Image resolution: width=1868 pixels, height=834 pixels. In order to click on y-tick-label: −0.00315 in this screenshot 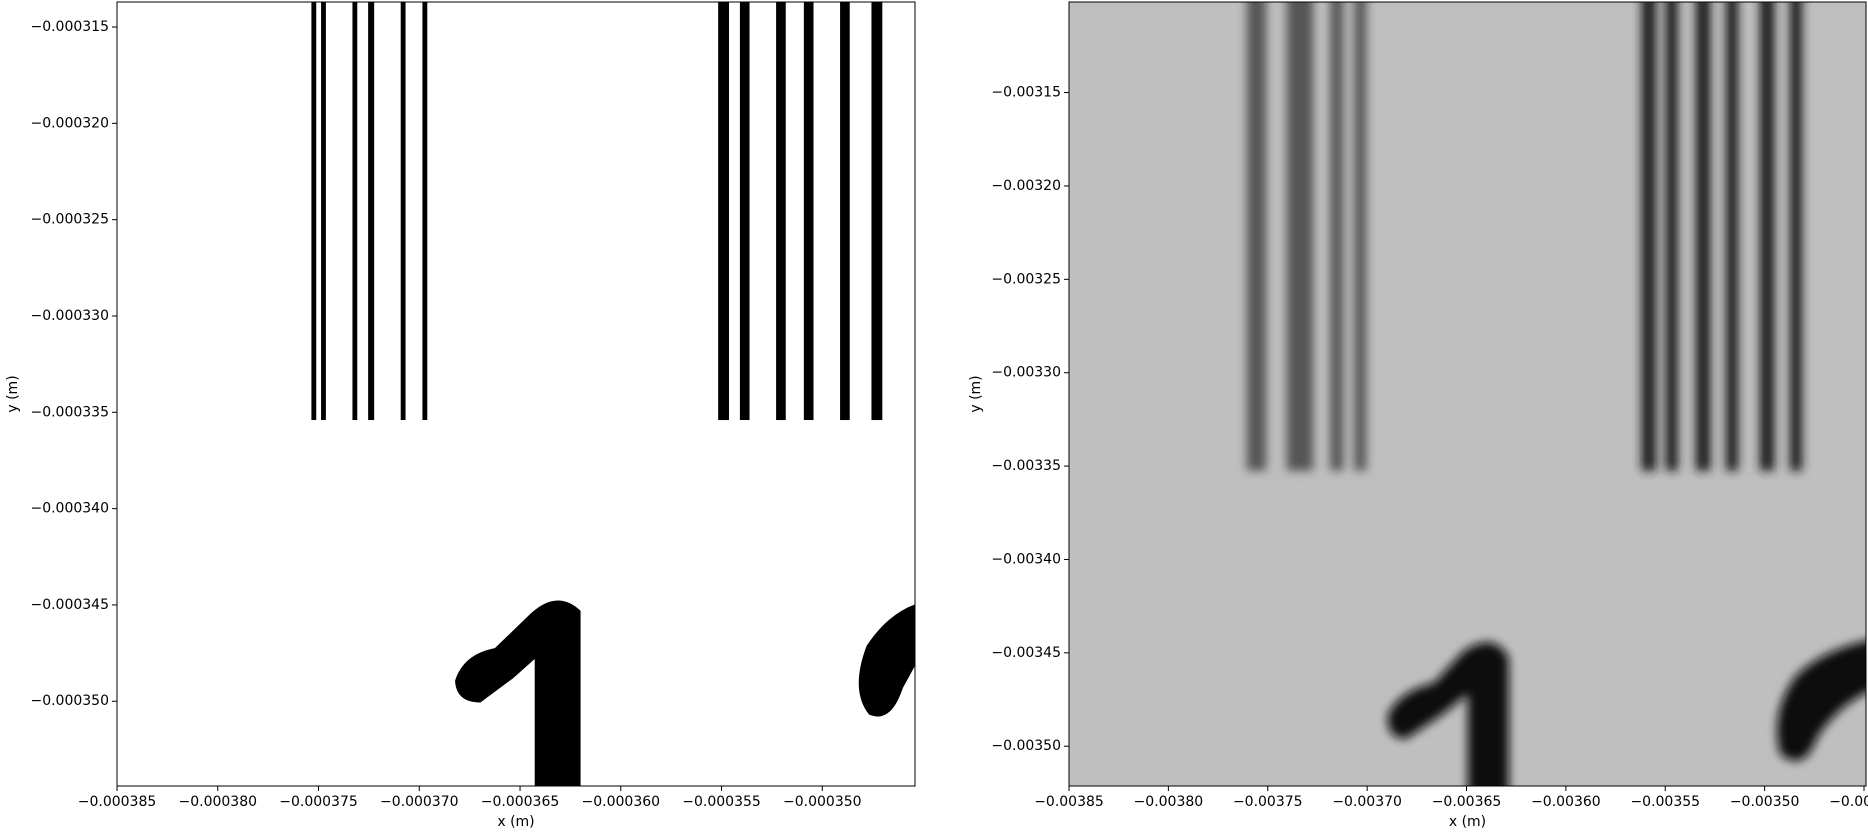, I will do `click(1026, 93)`.